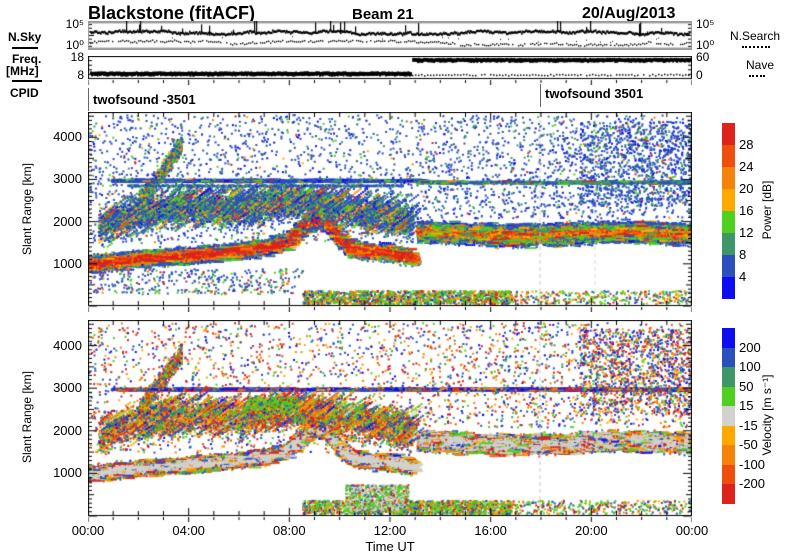 This screenshot has height=554, width=800. What do you see at coordinates (746, 386) in the screenshot?
I see `colorbar-tick-label: 50` at bounding box center [746, 386].